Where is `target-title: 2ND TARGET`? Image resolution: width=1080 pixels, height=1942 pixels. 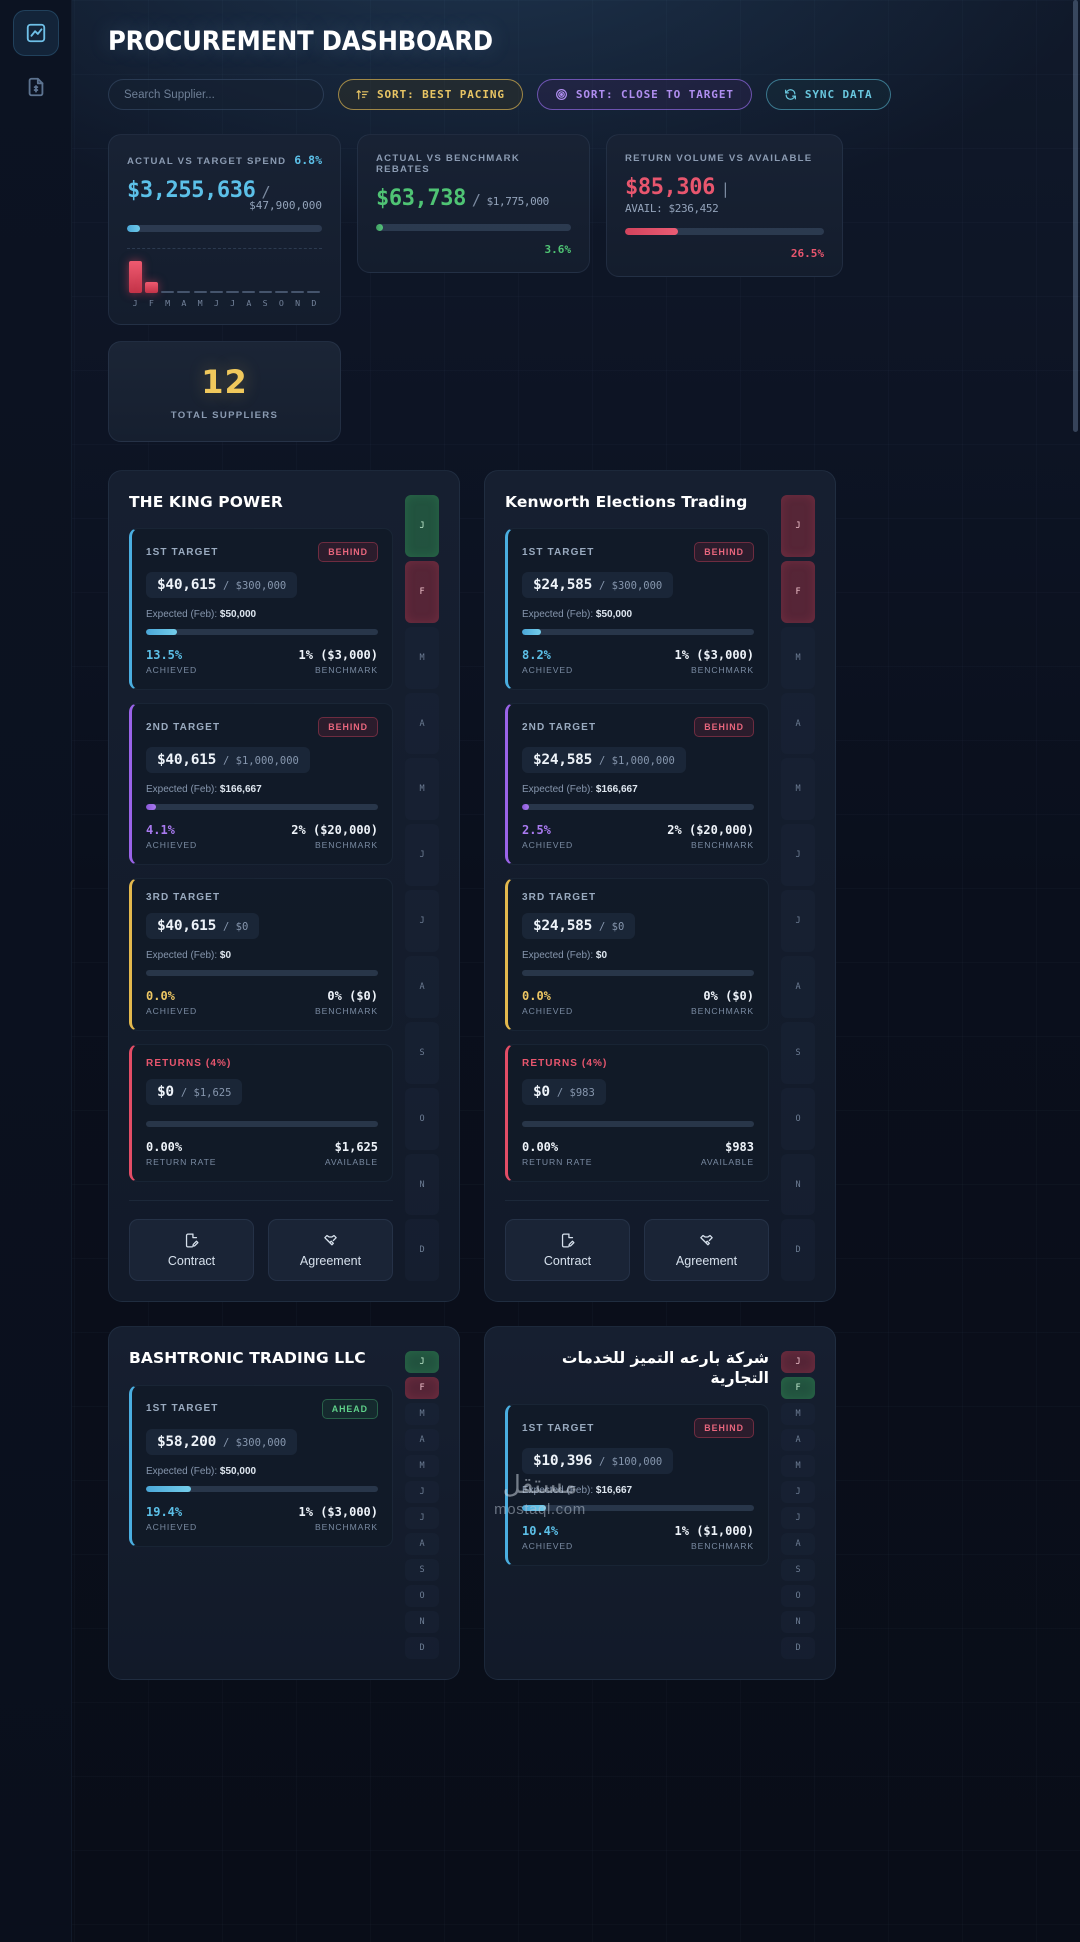
target-title: 2ND TARGET is located at coordinates (183, 727).